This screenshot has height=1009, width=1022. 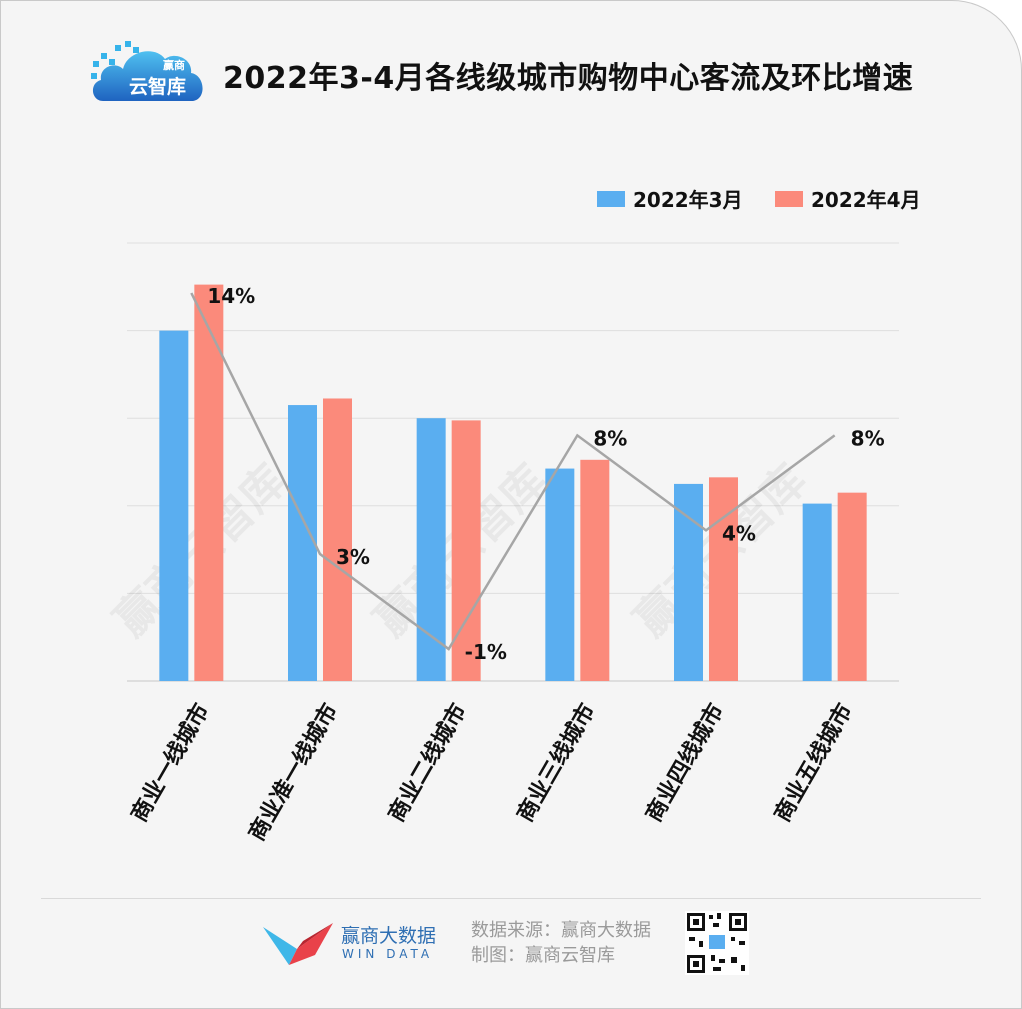 I want to click on legend-swatch-april, so click(x=789, y=198).